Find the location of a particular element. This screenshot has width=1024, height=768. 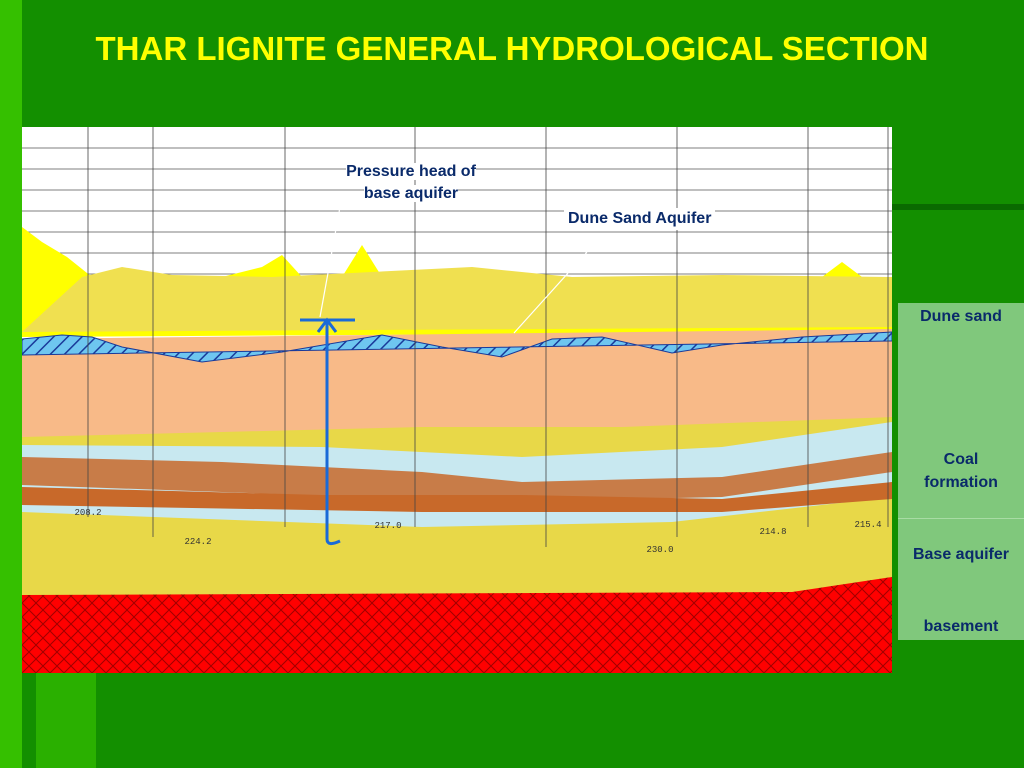

legend-label: Dune sand is located at coordinates (961, 316).